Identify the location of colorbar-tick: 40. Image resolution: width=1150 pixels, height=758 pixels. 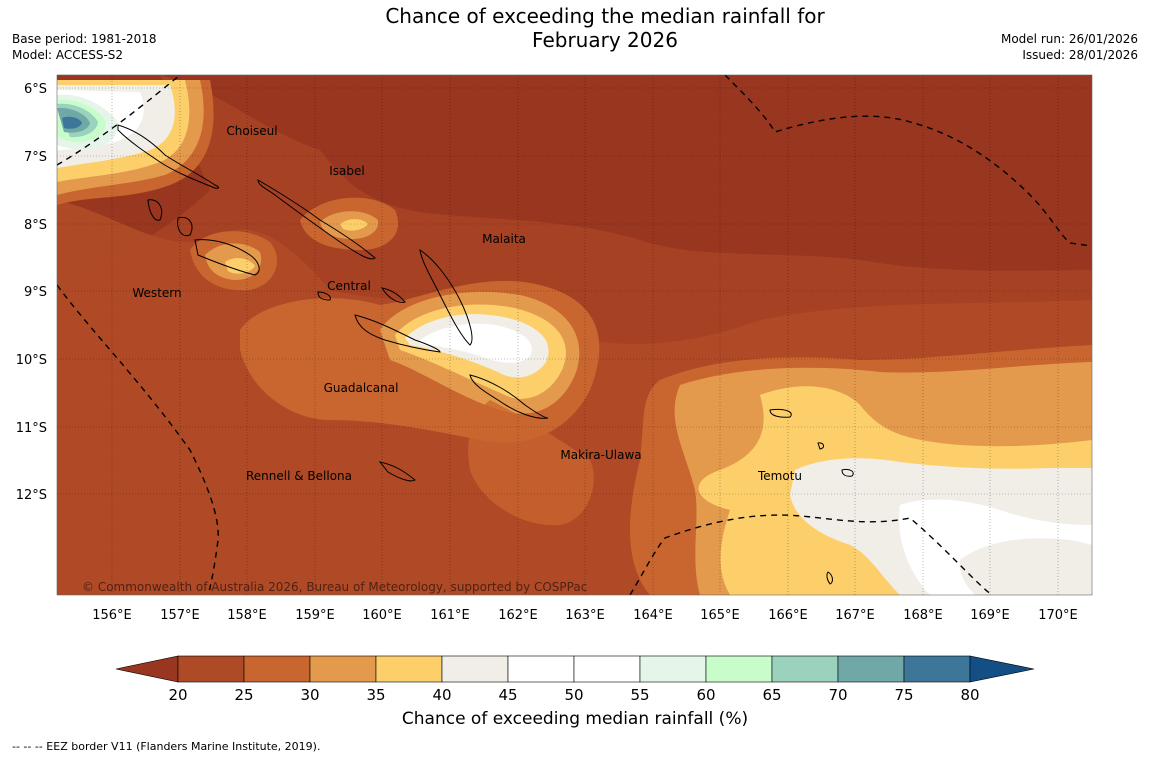
(441, 695).